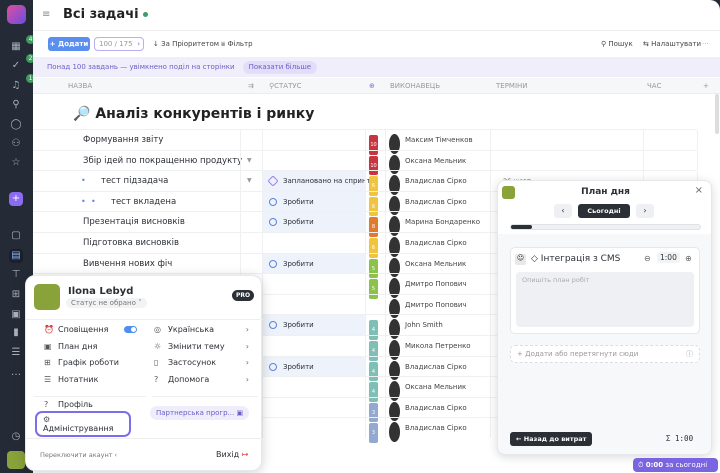  I want to click on timer-button: ⏱ 0:00 за сьогодні, so click(675, 465).